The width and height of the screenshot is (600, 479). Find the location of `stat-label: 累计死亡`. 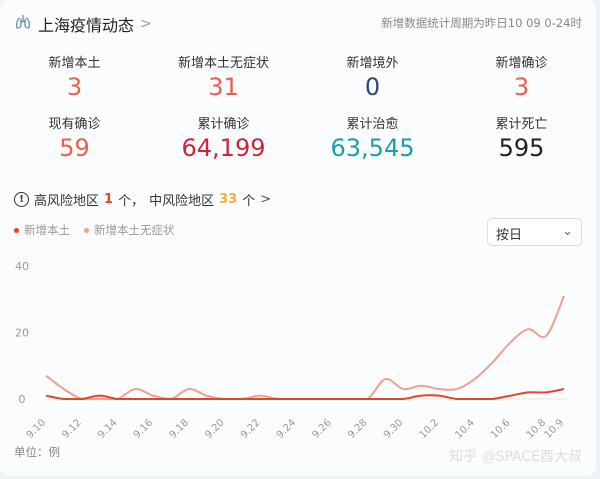

stat-label: 累计死亡 is located at coordinates (521, 124).